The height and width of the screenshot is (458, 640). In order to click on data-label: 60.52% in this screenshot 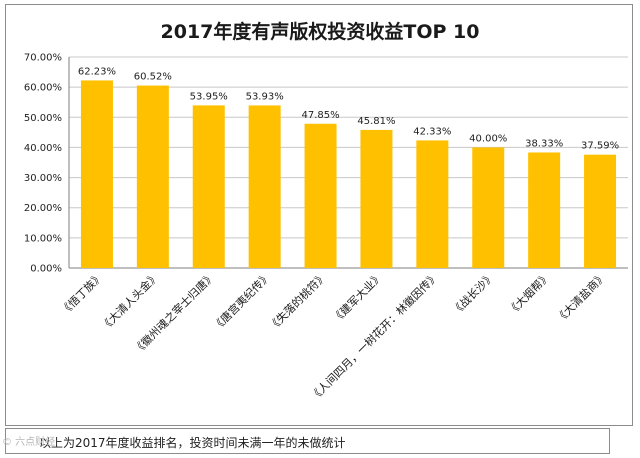, I will do `click(153, 77)`.